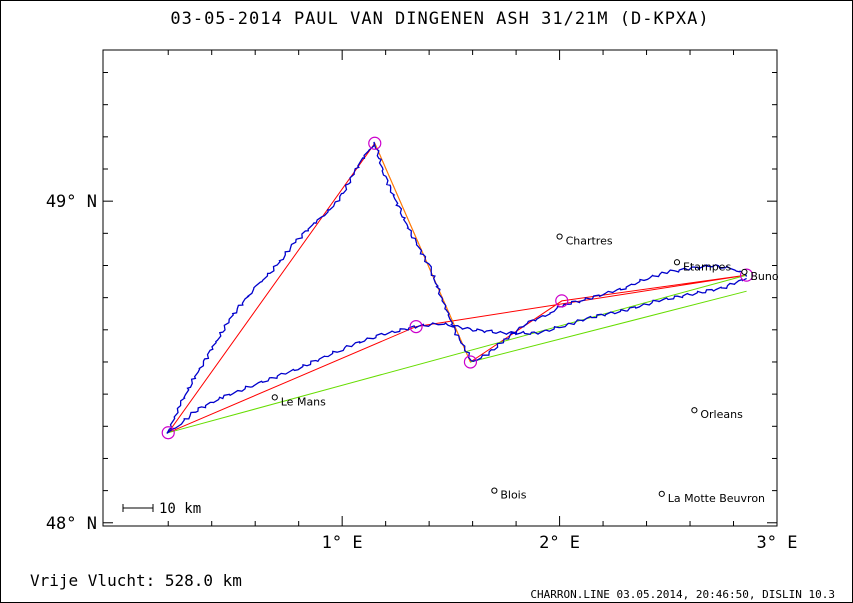 This screenshot has width=853, height=603. Describe the element at coordinates (608, 326) in the screenshot. I see `course-line` at that location.